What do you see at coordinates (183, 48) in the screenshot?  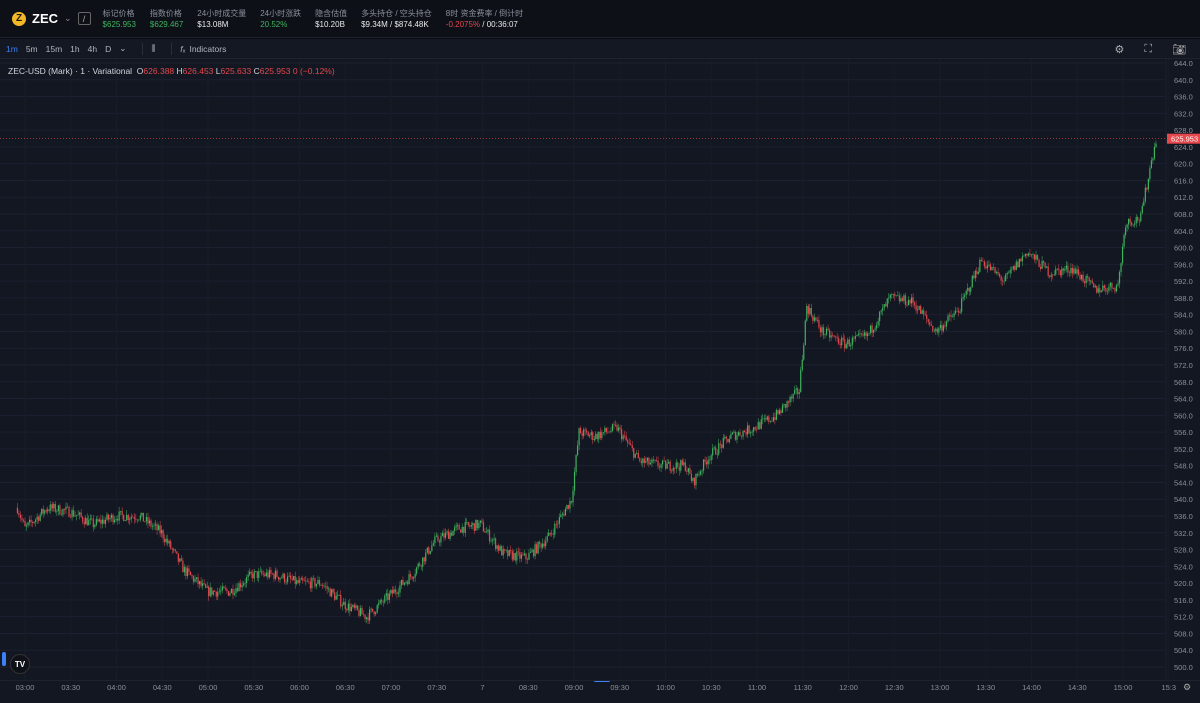 I see `fx-icon: fₓ` at bounding box center [183, 48].